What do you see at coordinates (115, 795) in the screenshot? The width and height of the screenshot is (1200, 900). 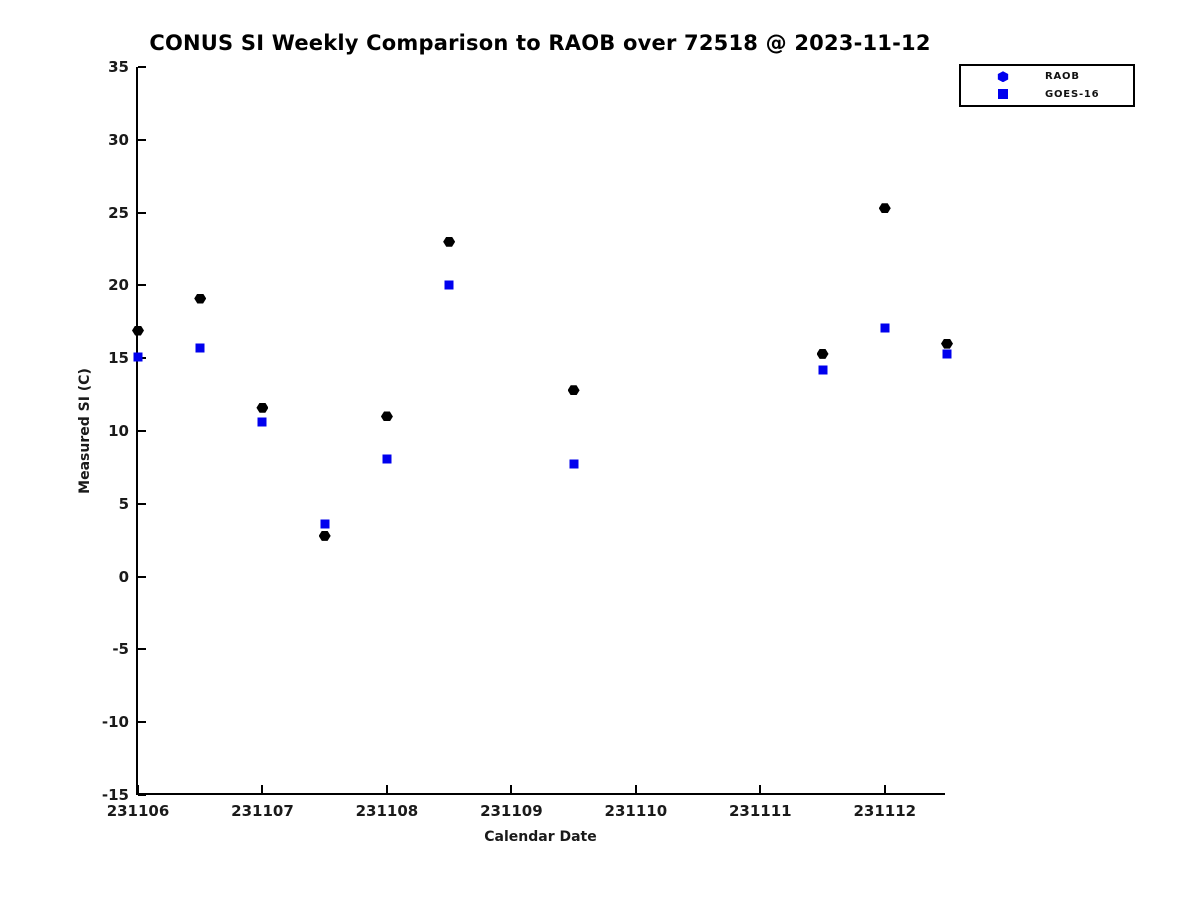 I see `y-tick-label: -15` at bounding box center [115, 795].